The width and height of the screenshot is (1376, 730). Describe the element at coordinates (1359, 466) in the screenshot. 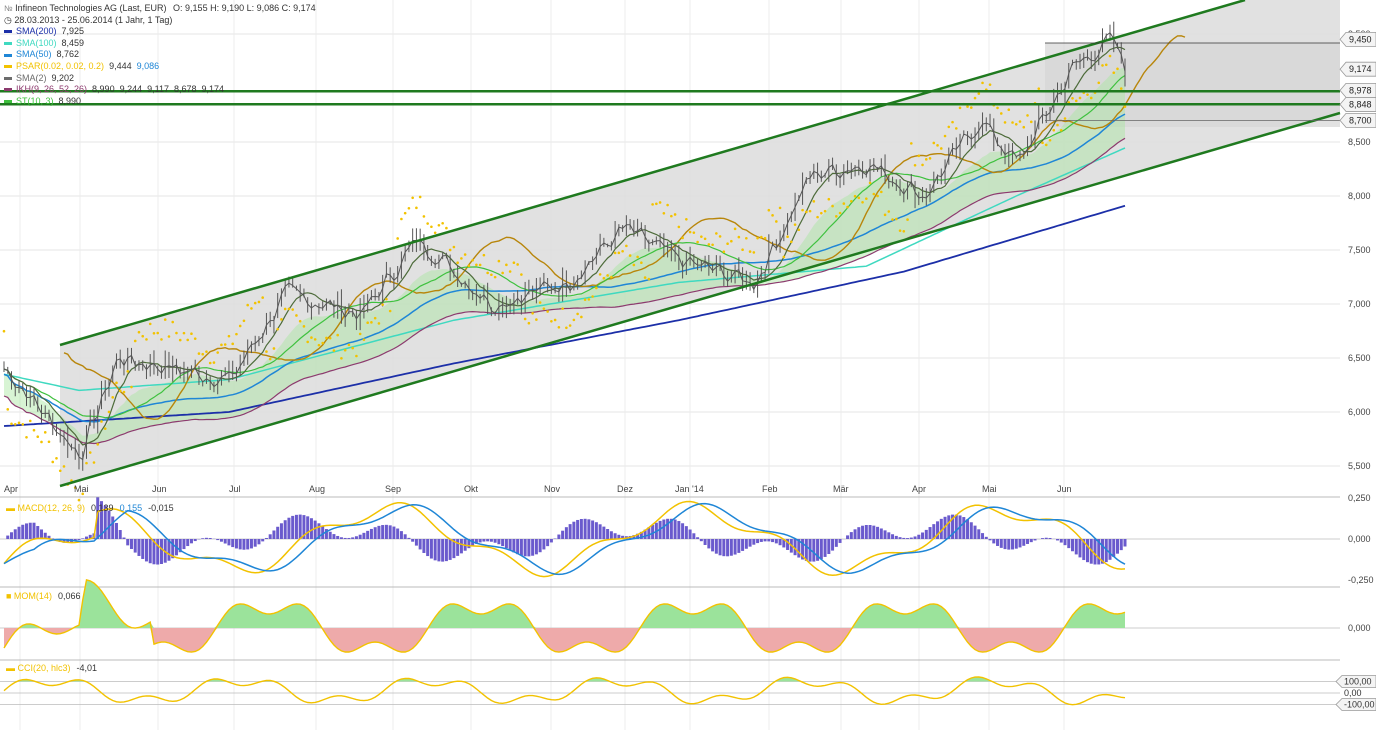

I see `price-tick-label: 5,500` at that location.